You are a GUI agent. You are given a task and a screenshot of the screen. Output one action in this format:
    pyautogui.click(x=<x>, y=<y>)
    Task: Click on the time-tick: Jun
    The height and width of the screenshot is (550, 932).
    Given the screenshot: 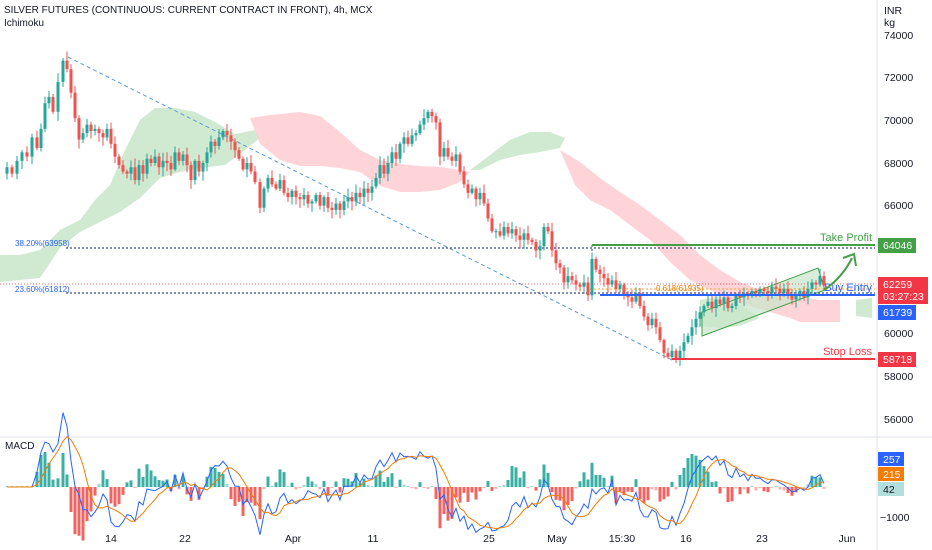 What is the action you would take?
    pyautogui.click(x=847, y=539)
    